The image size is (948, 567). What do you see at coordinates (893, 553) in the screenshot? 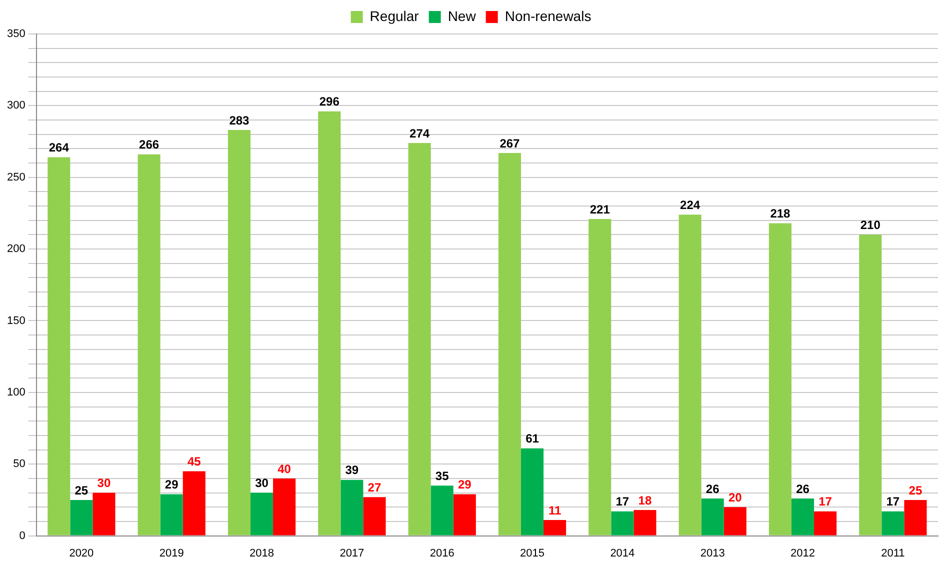
I see `x-tick-label: 2011` at bounding box center [893, 553].